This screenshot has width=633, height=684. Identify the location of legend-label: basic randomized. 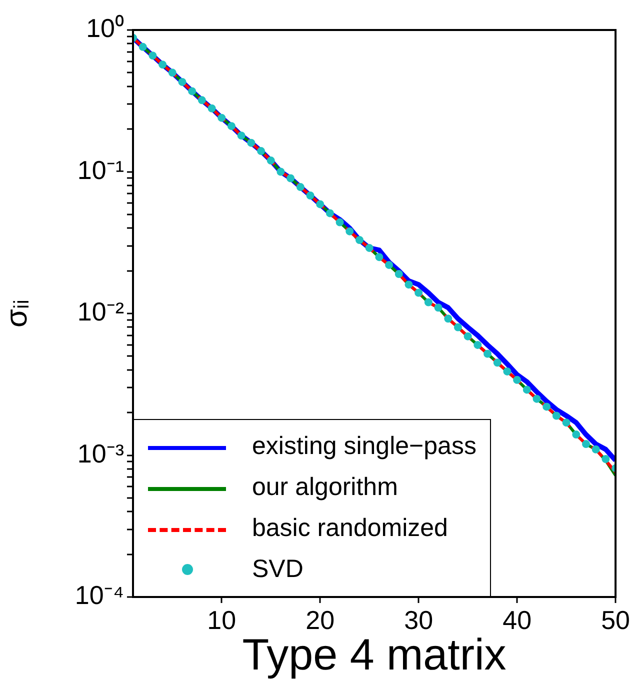
(350, 528).